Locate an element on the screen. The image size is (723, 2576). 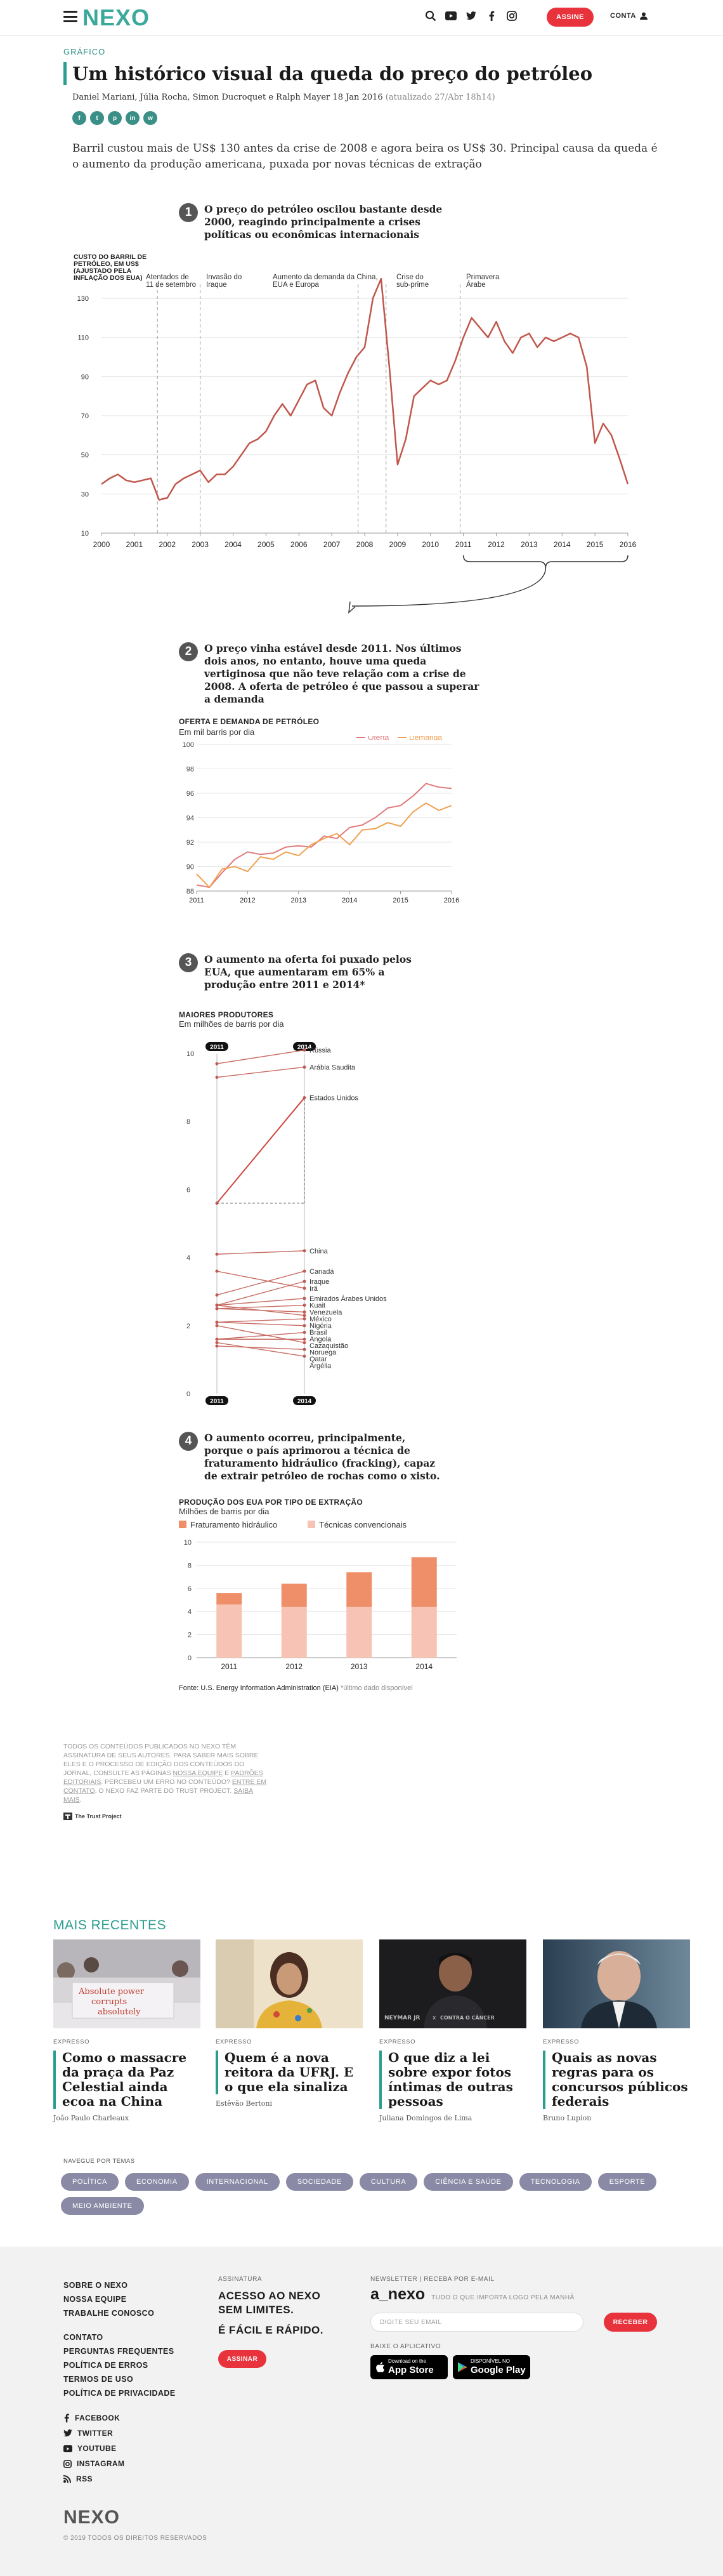
social-twitter: TWITTER is located at coordinates (93, 2434).